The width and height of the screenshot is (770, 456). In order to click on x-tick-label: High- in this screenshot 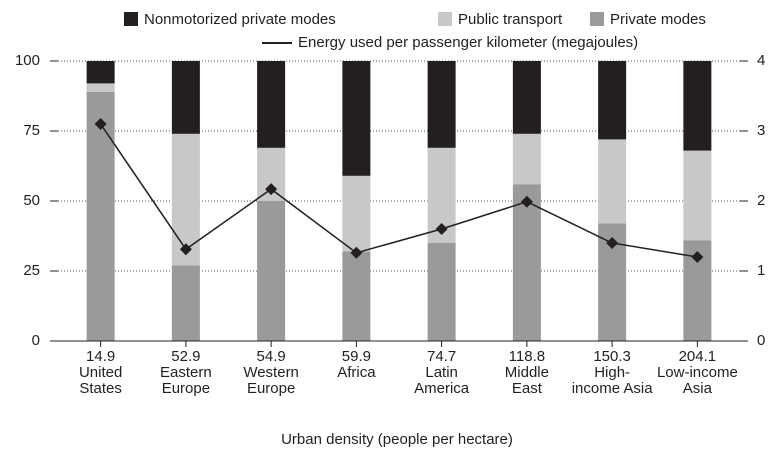, I will do `click(612, 372)`.